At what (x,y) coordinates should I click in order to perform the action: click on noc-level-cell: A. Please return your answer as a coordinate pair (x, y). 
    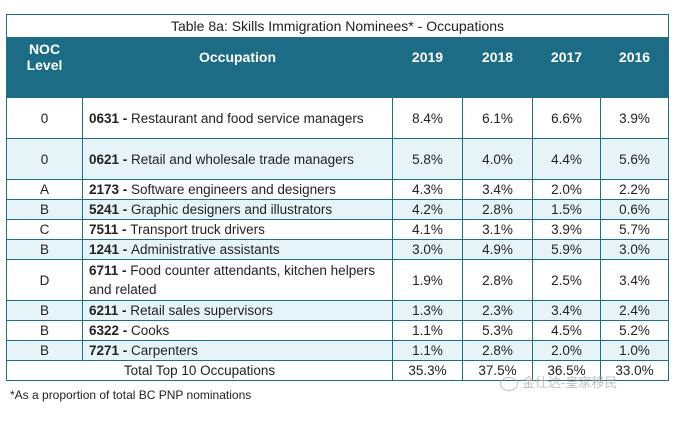
    Looking at the image, I should click on (44, 189).